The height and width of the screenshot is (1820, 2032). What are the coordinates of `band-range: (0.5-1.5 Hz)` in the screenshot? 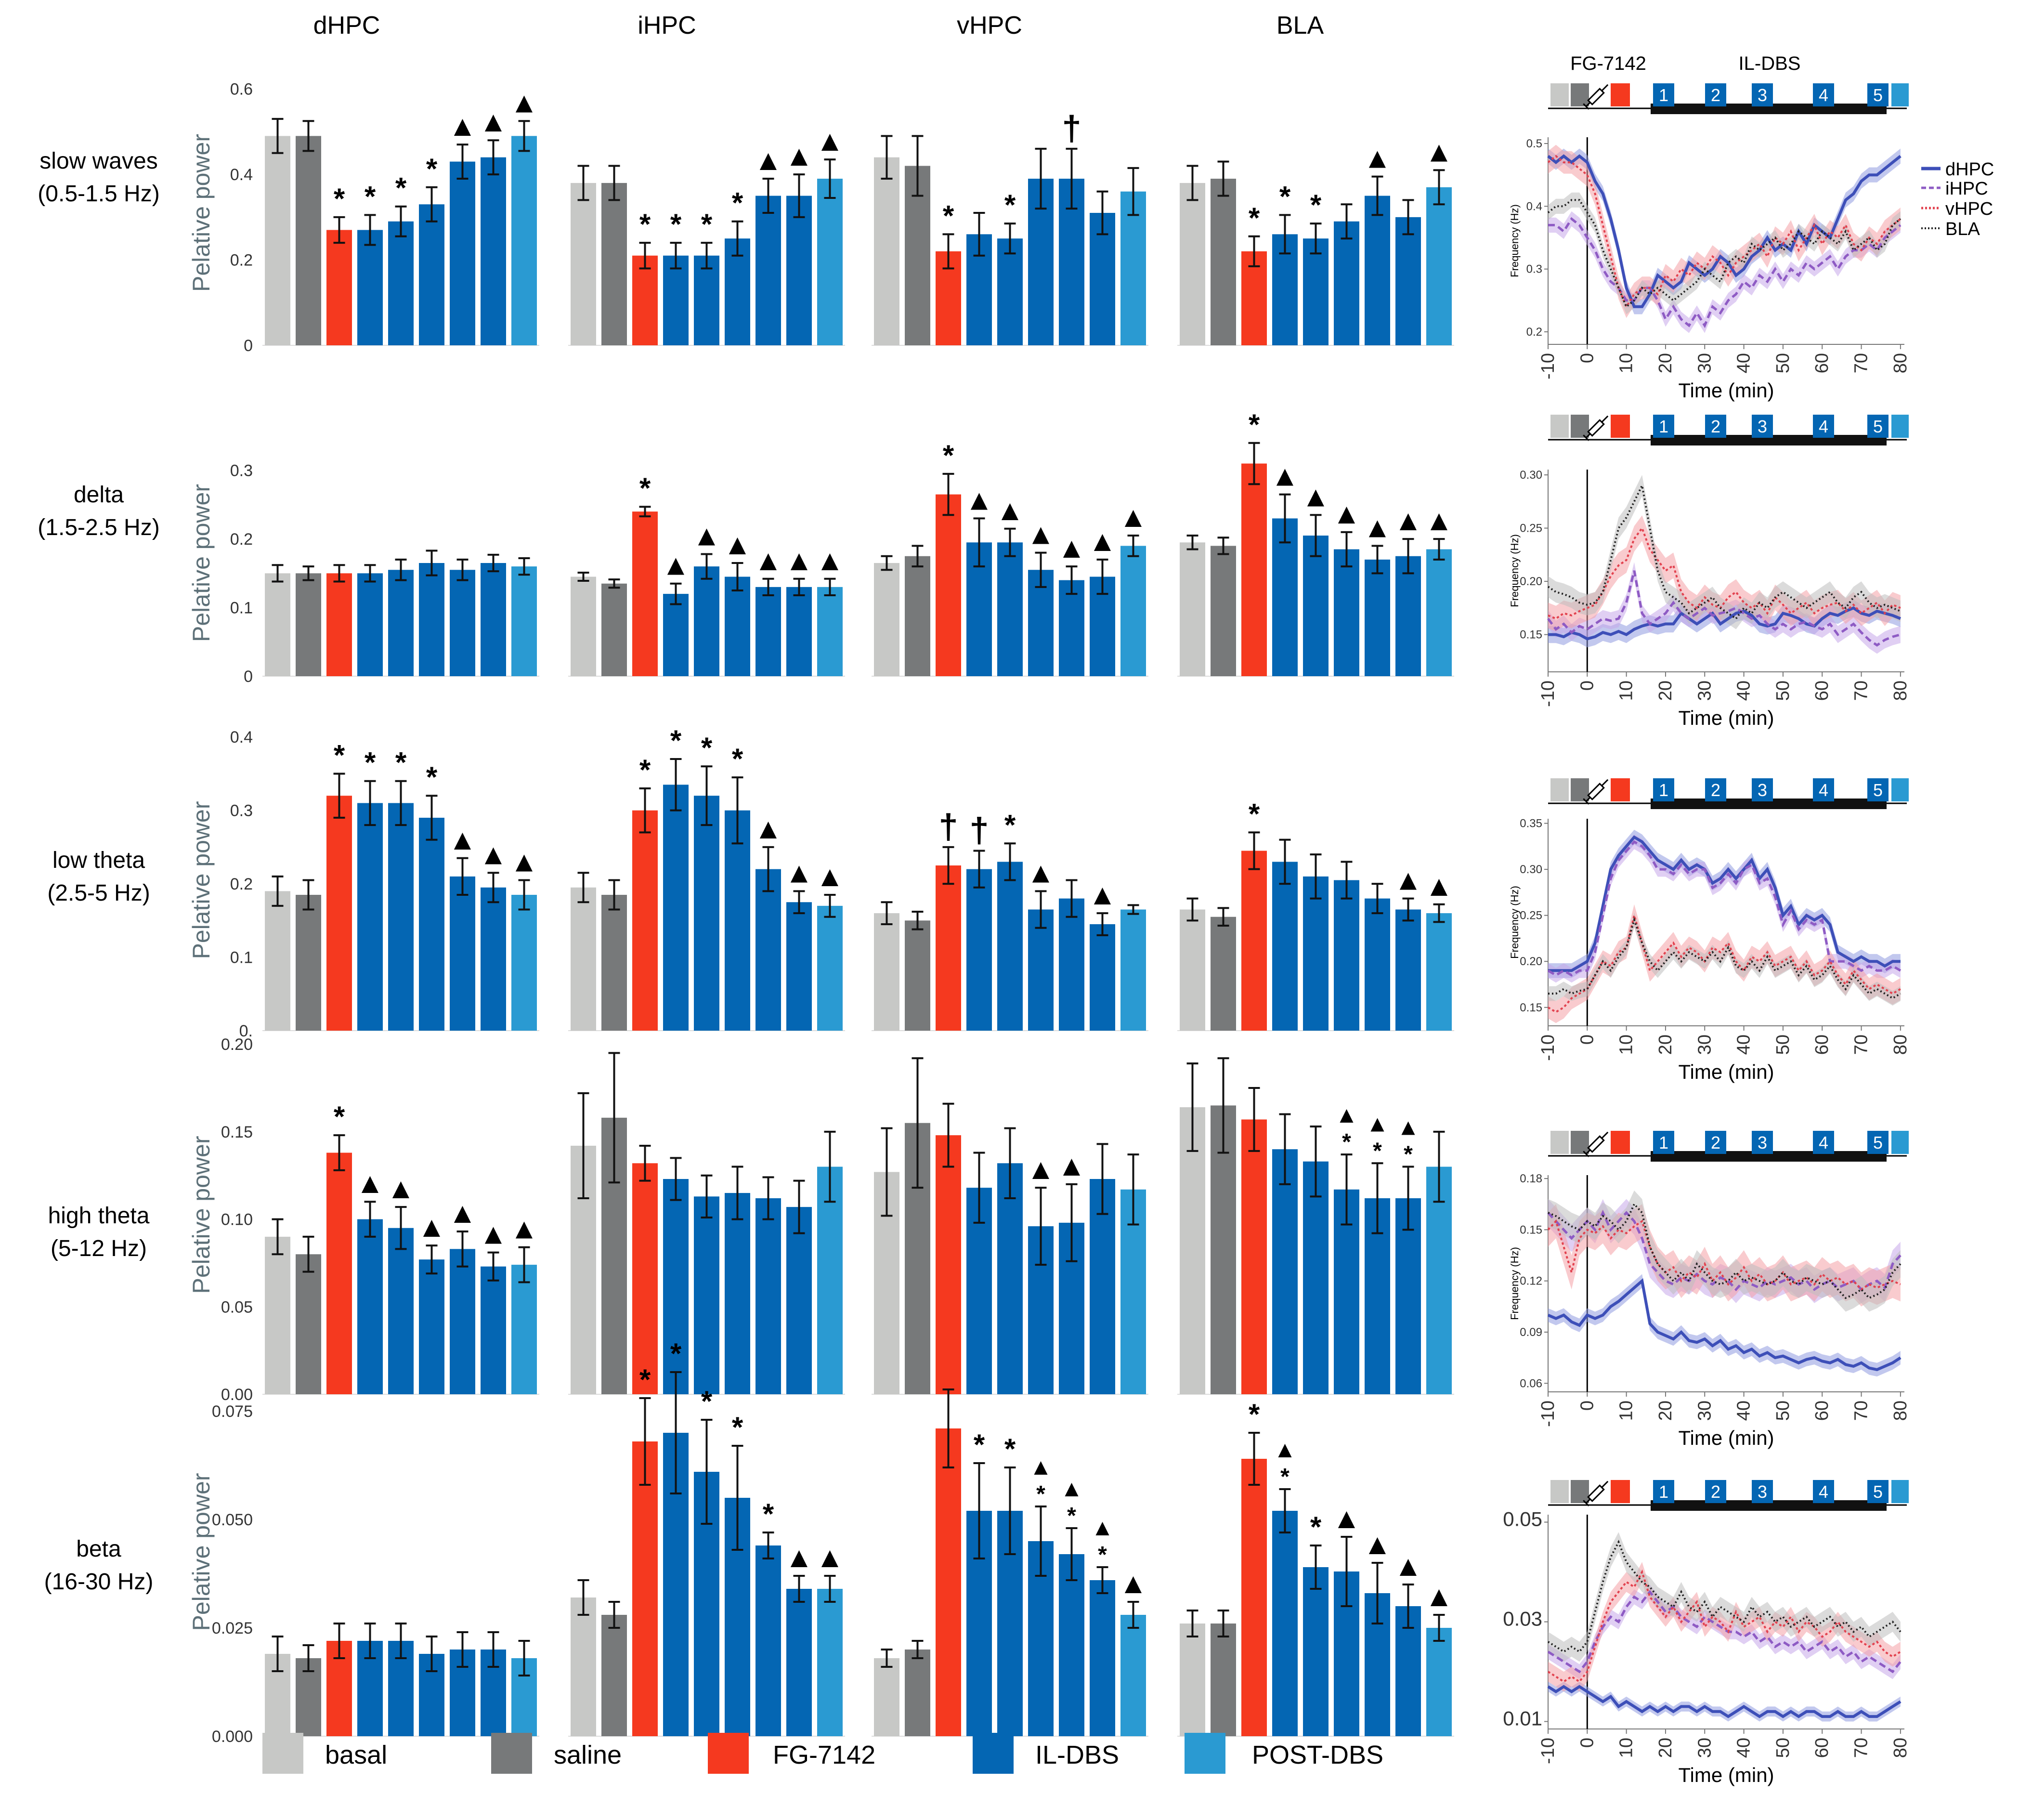 It's located at (98, 194).